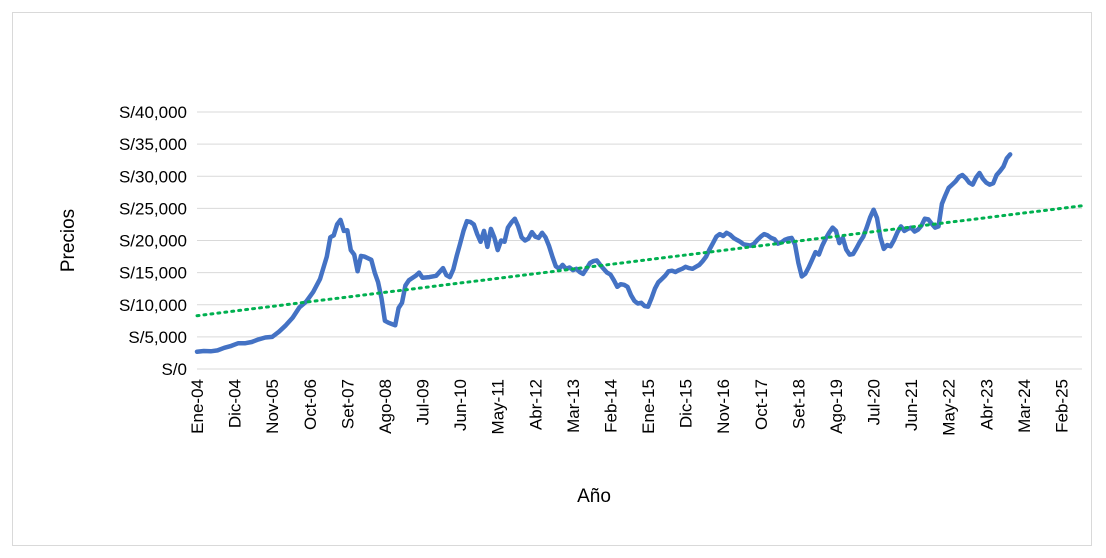 Image resolution: width=1106 pixels, height=558 pixels. I want to click on x-tick-label: Oct-06, so click(310, 404).